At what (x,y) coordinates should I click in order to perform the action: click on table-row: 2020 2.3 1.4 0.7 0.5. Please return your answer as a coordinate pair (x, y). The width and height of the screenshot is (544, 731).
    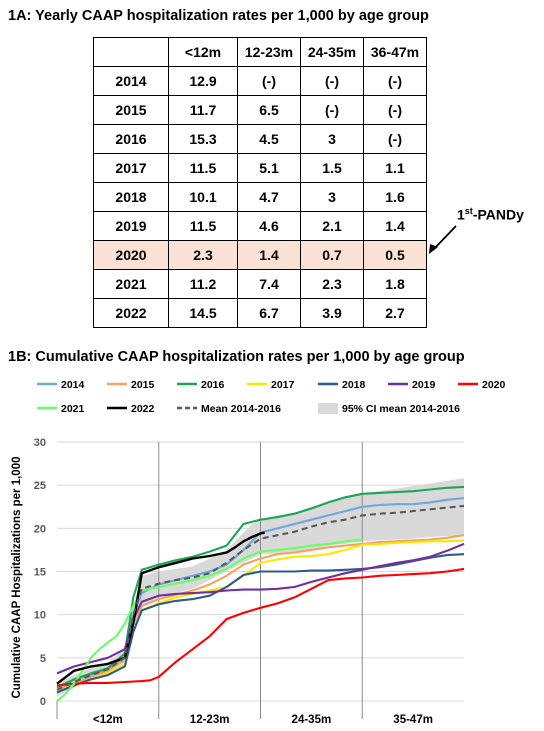
    Looking at the image, I should click on (260, 255).